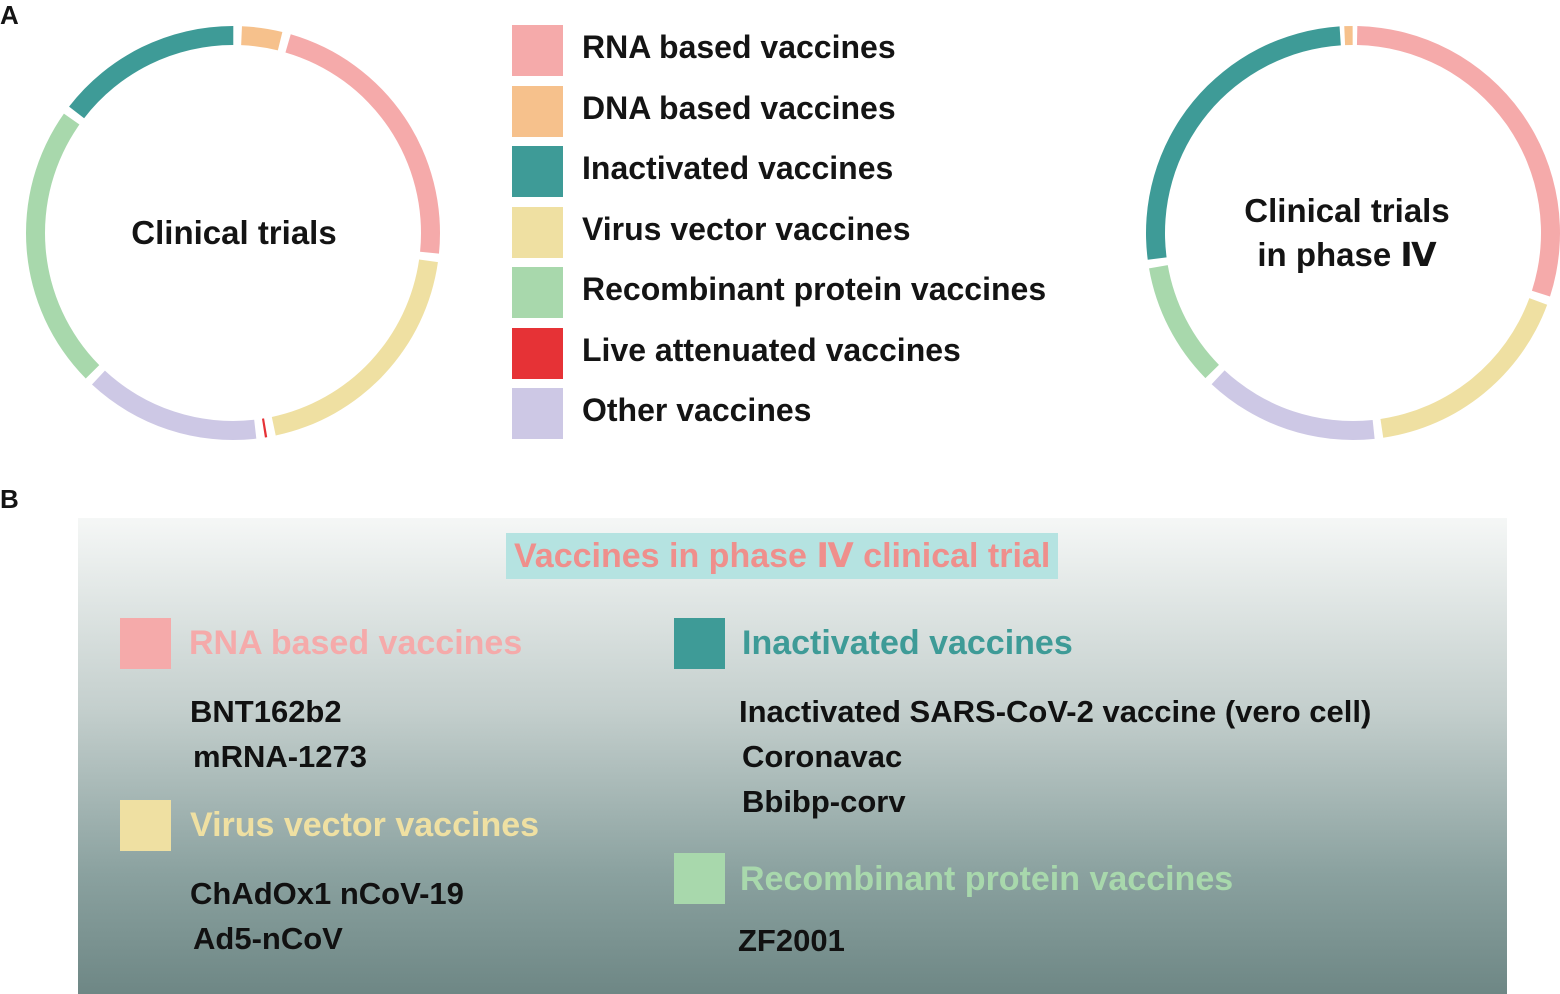  What do you see at coordinates (266, 711) in the screenshot?
I see `vaccine-bnt162b2: BNT162b2` at bounding box center [266, 711].